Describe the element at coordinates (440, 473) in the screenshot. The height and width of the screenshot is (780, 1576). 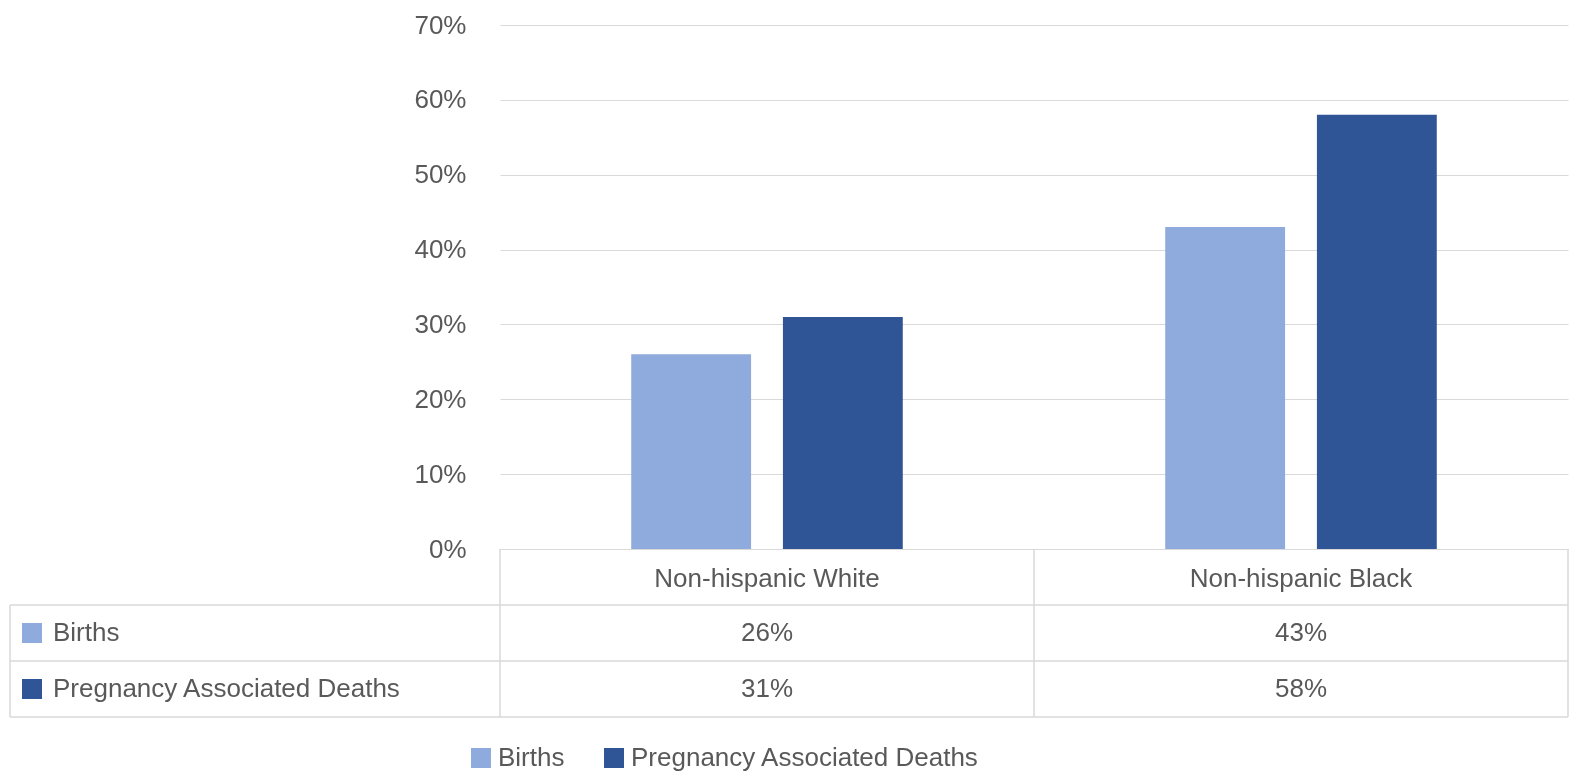
I see `y-tick-label: 10%` at that location.